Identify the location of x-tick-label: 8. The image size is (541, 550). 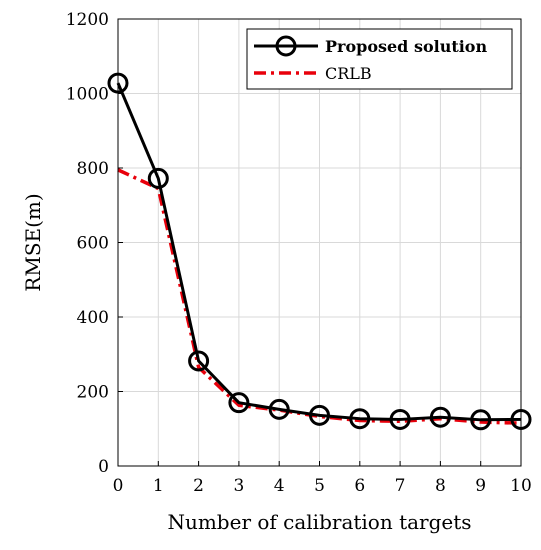
(440, 486).